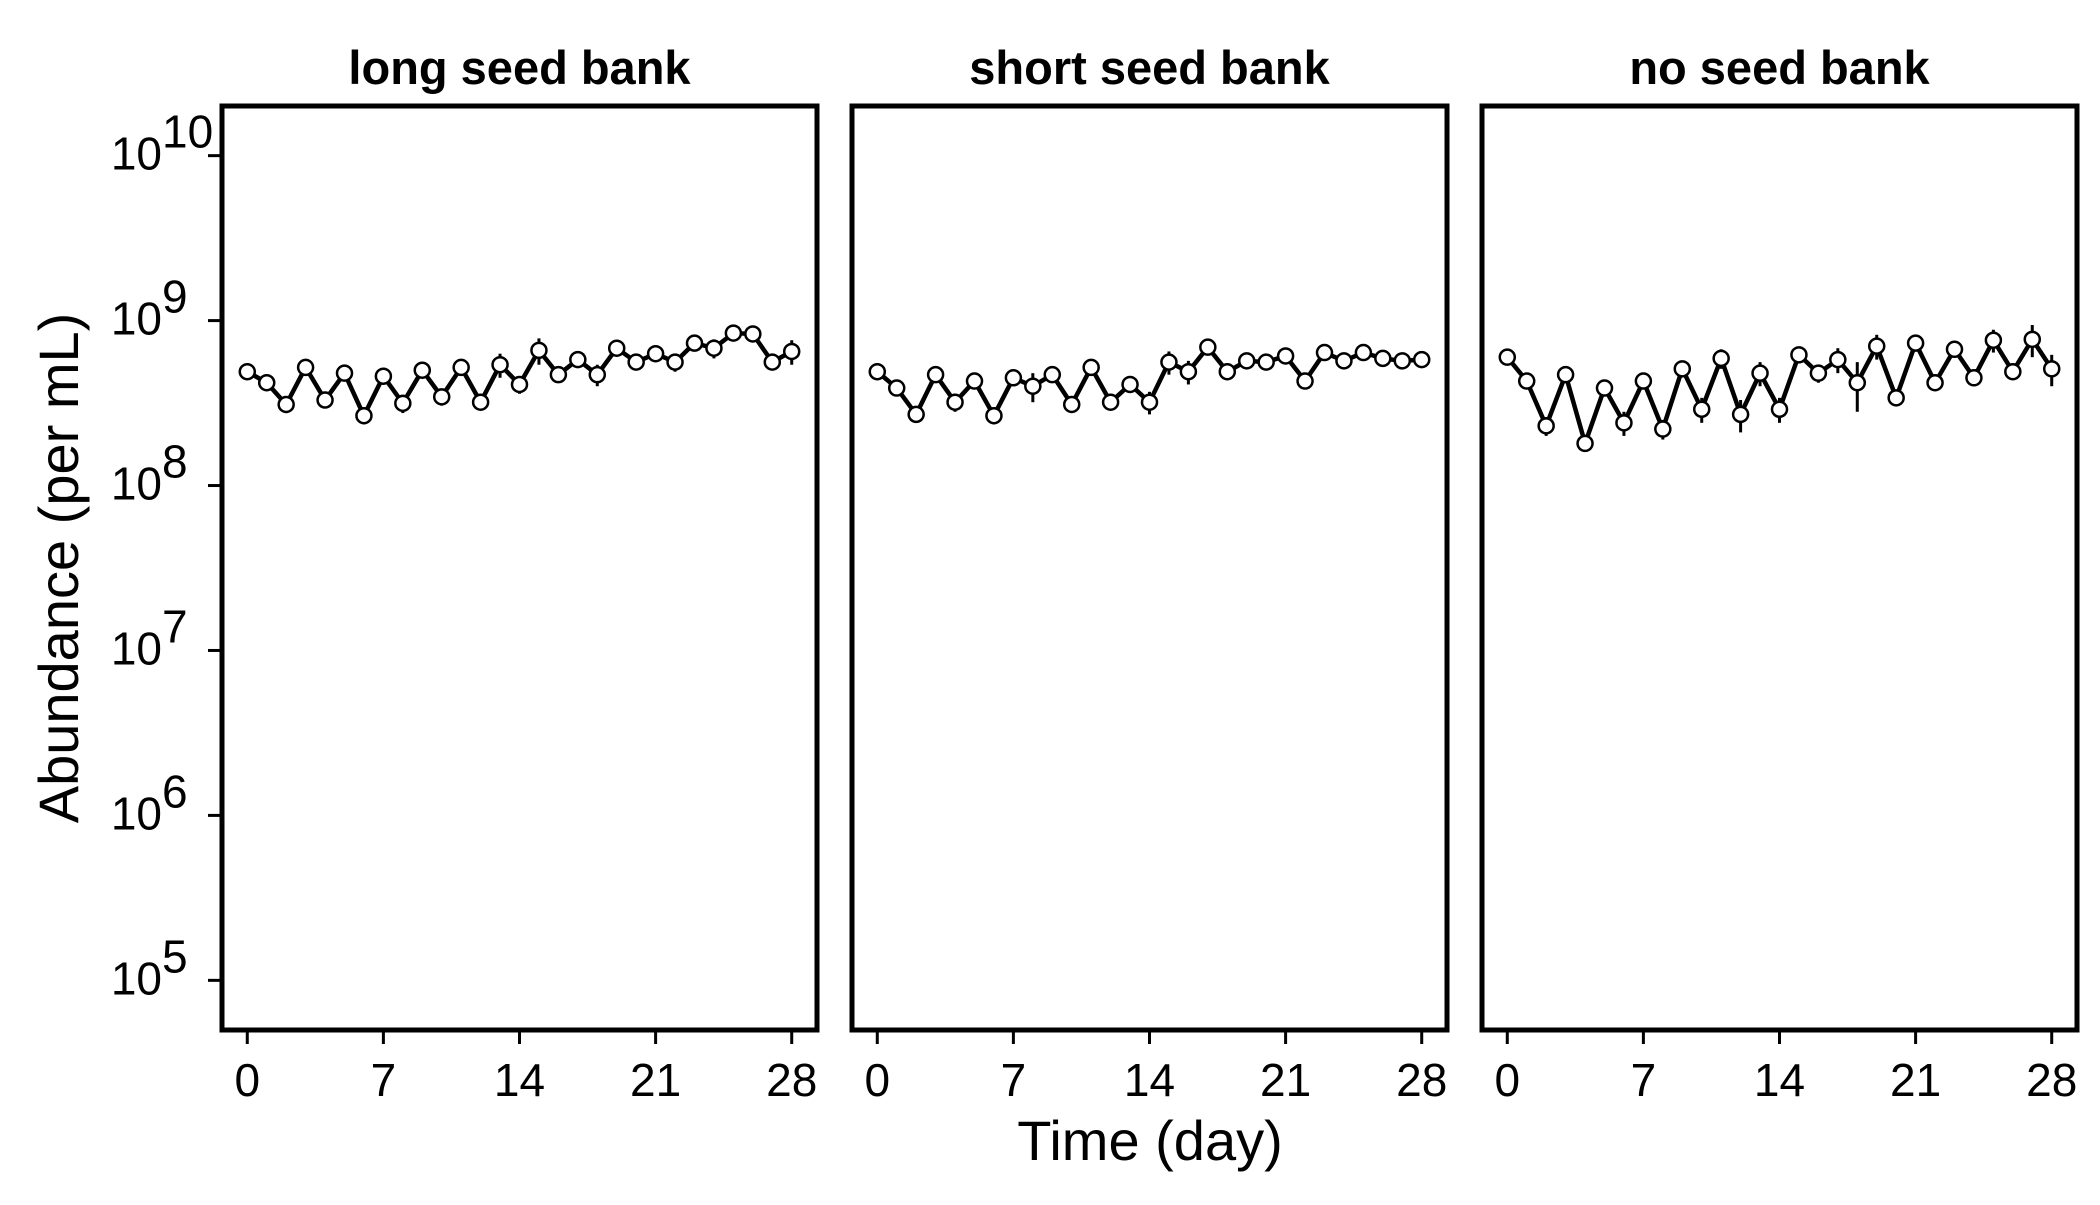 This screenshot has width=2100, height=1205. What do you see at coordinates (175, 626) in the screenshot?
I see `y-tick-exponent: 7` at bounding box center [175, 626].